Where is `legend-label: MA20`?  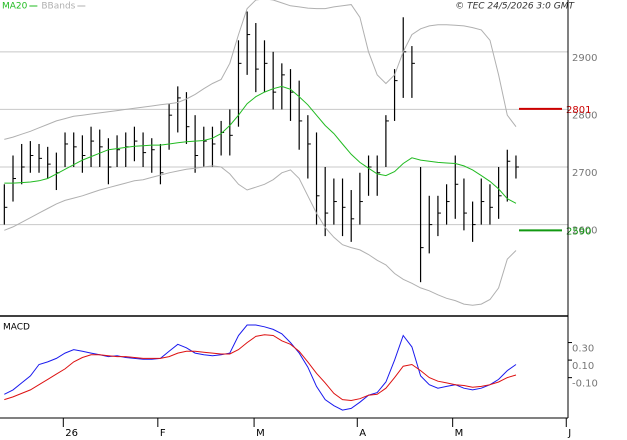
legend-label: MA20 is located at coordinates (15, 7).